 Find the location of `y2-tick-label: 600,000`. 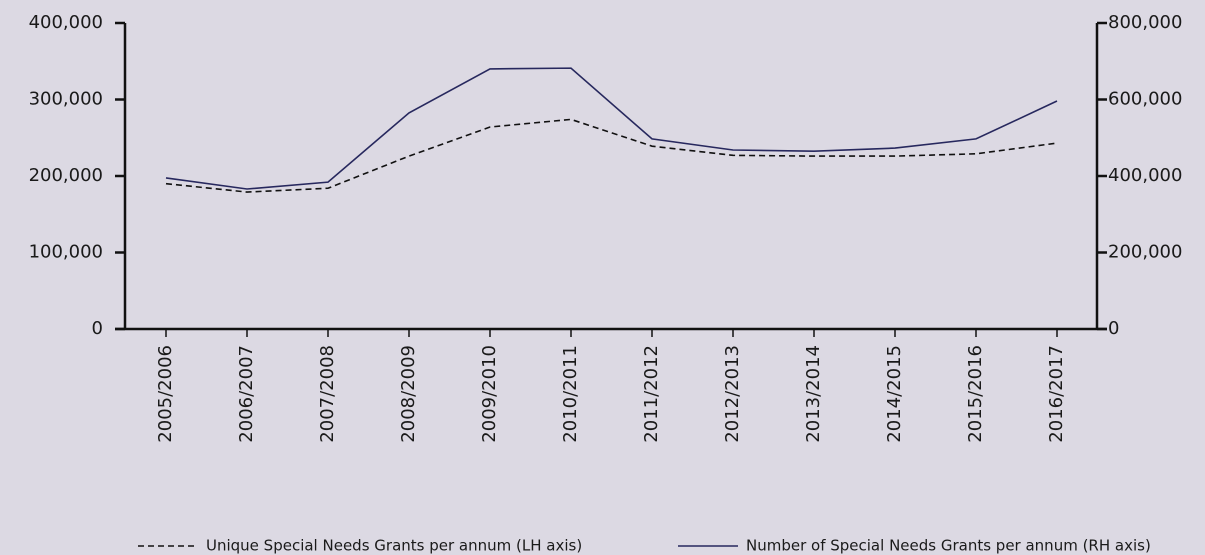

y2-tick-label: 600,000 is located at coordinates (1145, 99).